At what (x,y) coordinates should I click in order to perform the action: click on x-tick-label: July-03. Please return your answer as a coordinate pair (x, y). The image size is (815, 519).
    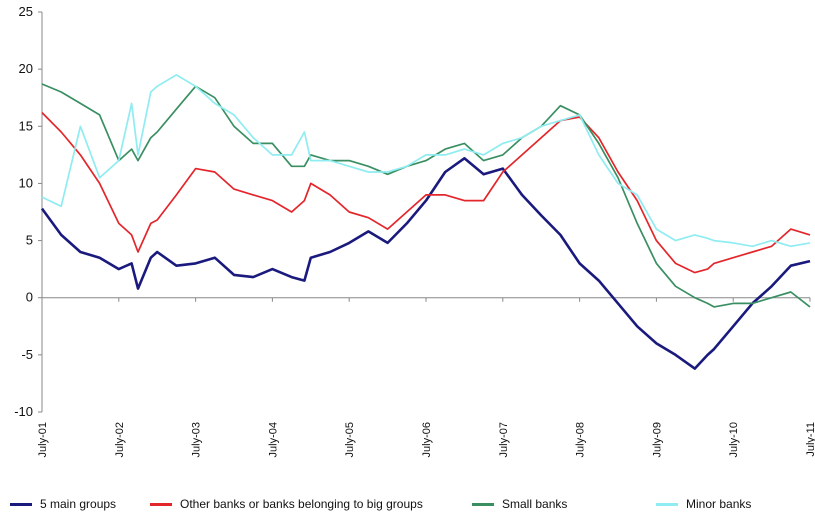
    Looking at the image, I should click on (197, 439).